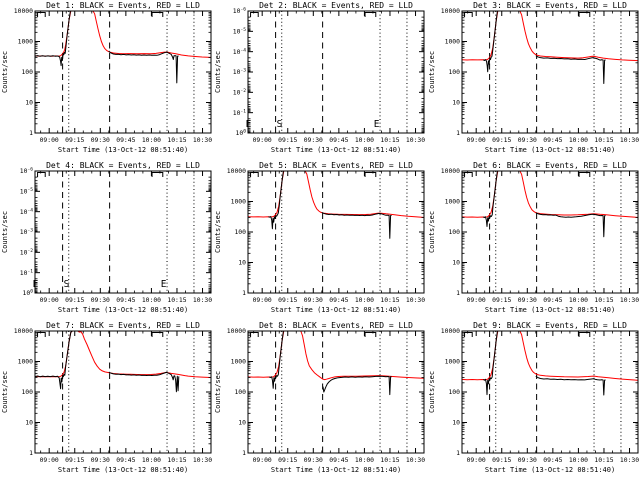 Image resolution: width=640 pixels, height=480 pixels. I want to click on plot-title: Det 5: BLACK = Events, RED = LLD, so click(336, 165).